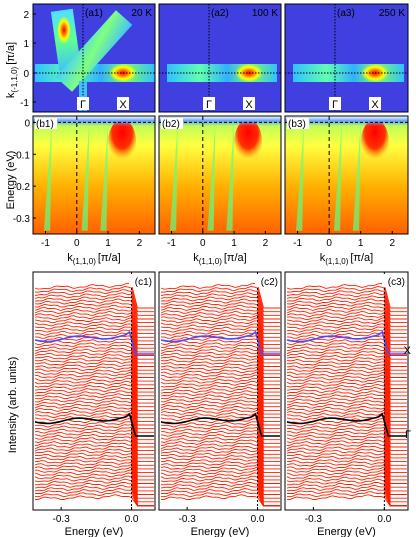 The width and height of the screenshot is (416, 537). What do you see at coordinates (220, 13) in the screenshot?
I see `panel-a-label: (a2)` at bounding box center [220, 13].